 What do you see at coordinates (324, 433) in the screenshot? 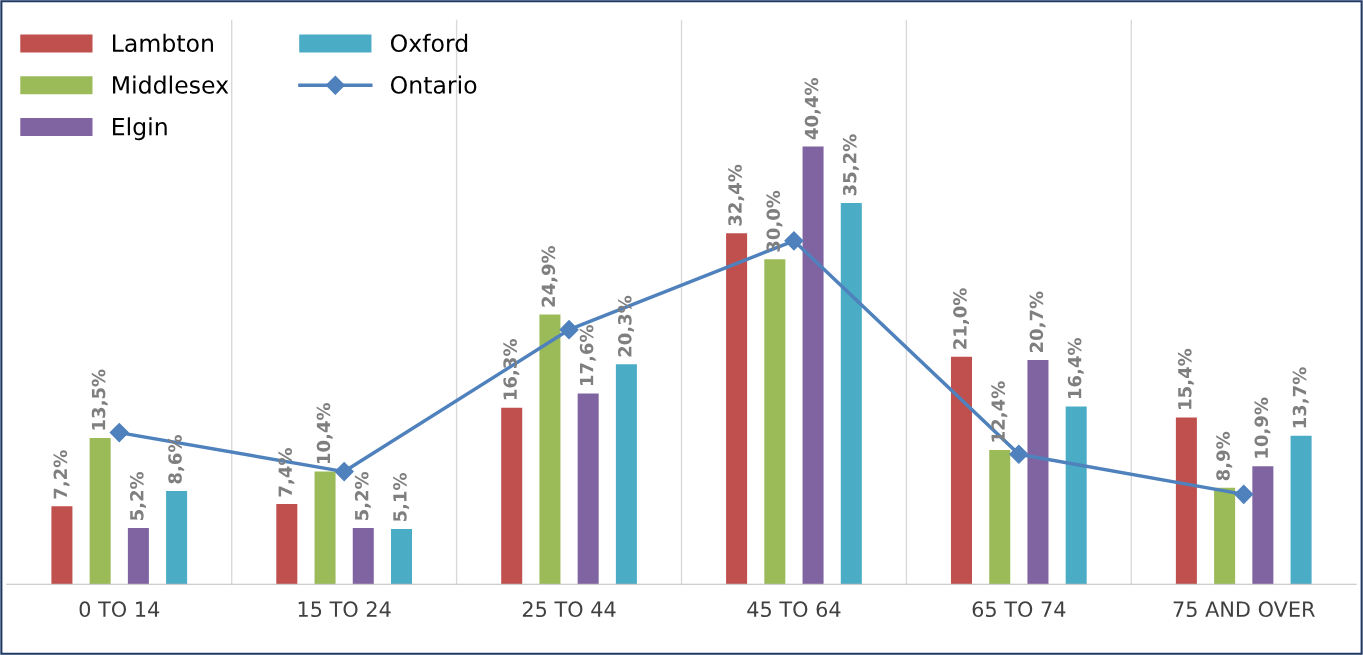
I see `data-label: 10,4%` at bounding box center [324, 433].